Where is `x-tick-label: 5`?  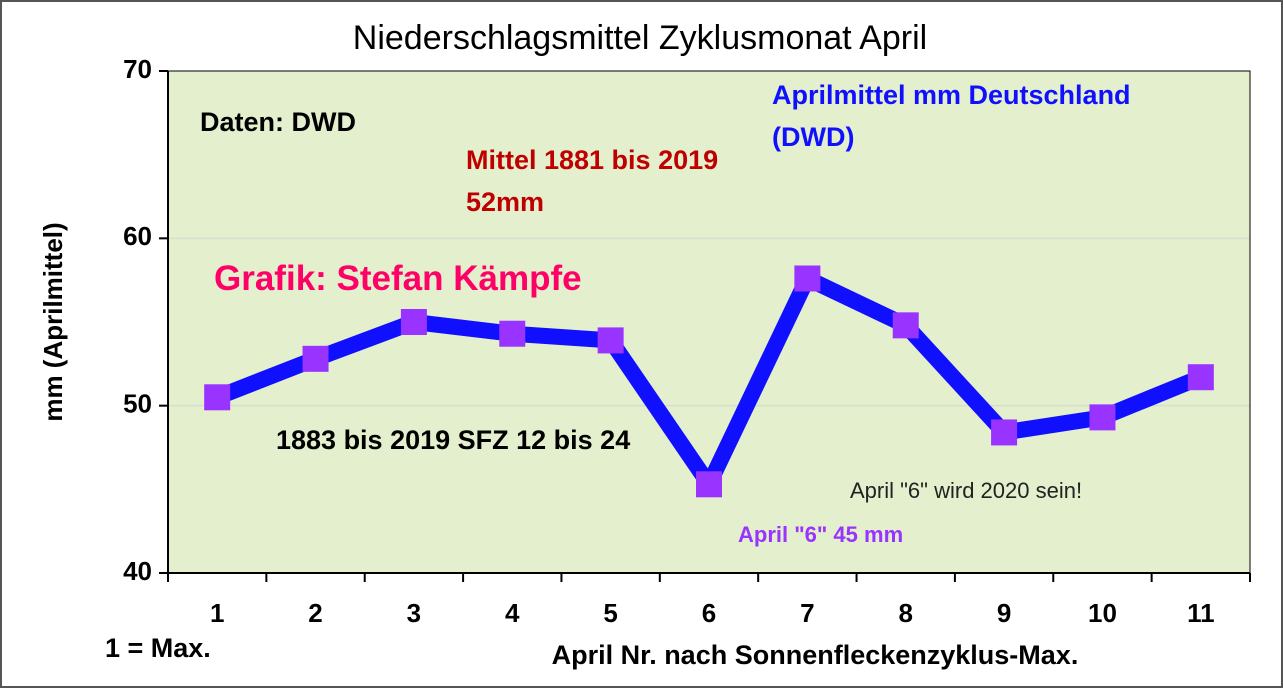 x-tick-label: 5 is located at coordinates (610, 613).